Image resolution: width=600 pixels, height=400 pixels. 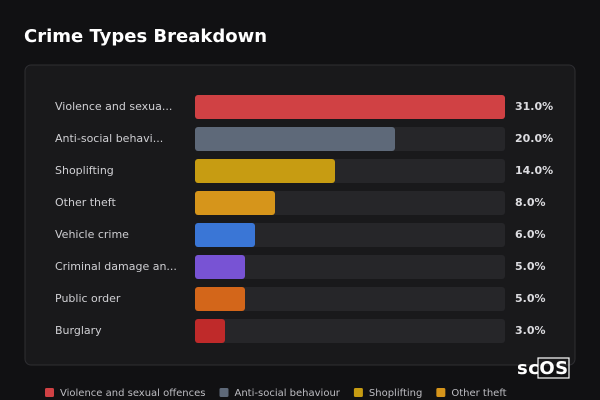 What do you see at coordinates (534, 106) in the screenshot?
I see `value-label: 31.0%` at bounding box center [534, 106].